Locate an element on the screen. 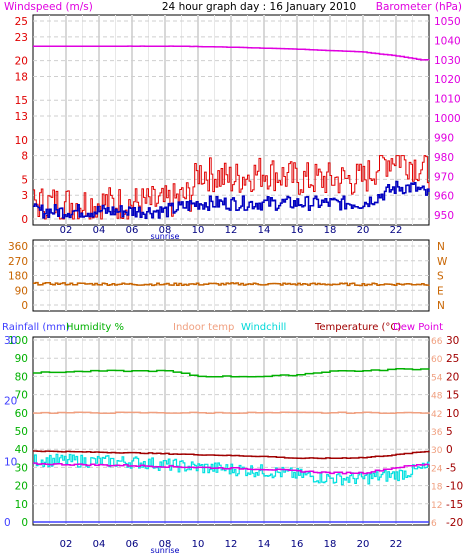  barometer-tick-label: 980 is located at coordinates (444, 158).